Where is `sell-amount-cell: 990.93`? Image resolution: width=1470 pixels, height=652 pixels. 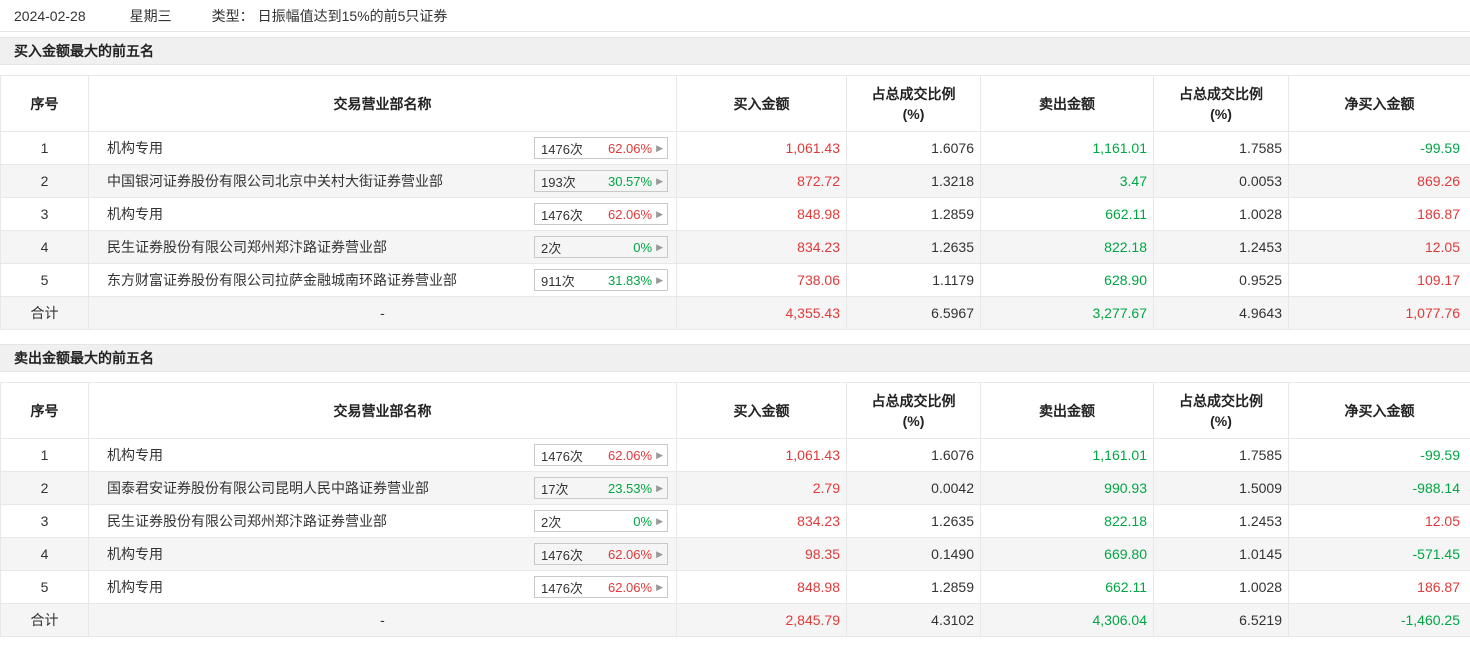 sell-amount-cell: 990.93 is located at coordinates (1067, 488).